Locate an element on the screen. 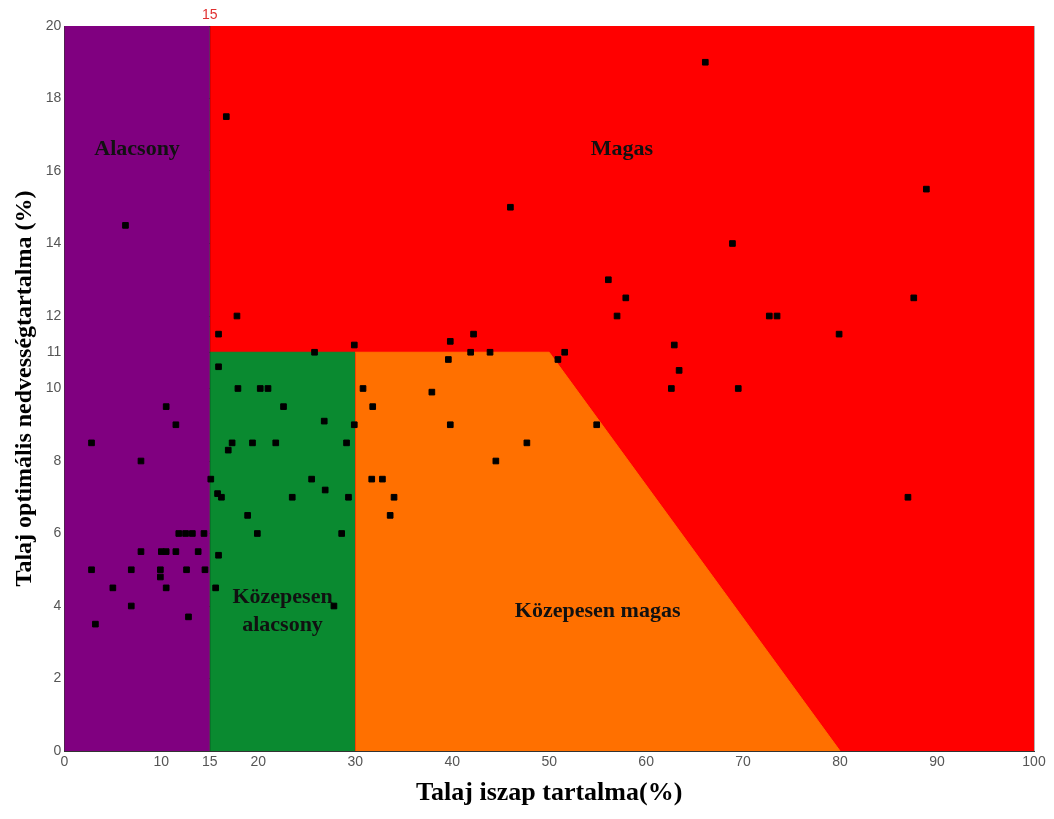  x-tick-label: 30 is located at coordinates (355, 761).